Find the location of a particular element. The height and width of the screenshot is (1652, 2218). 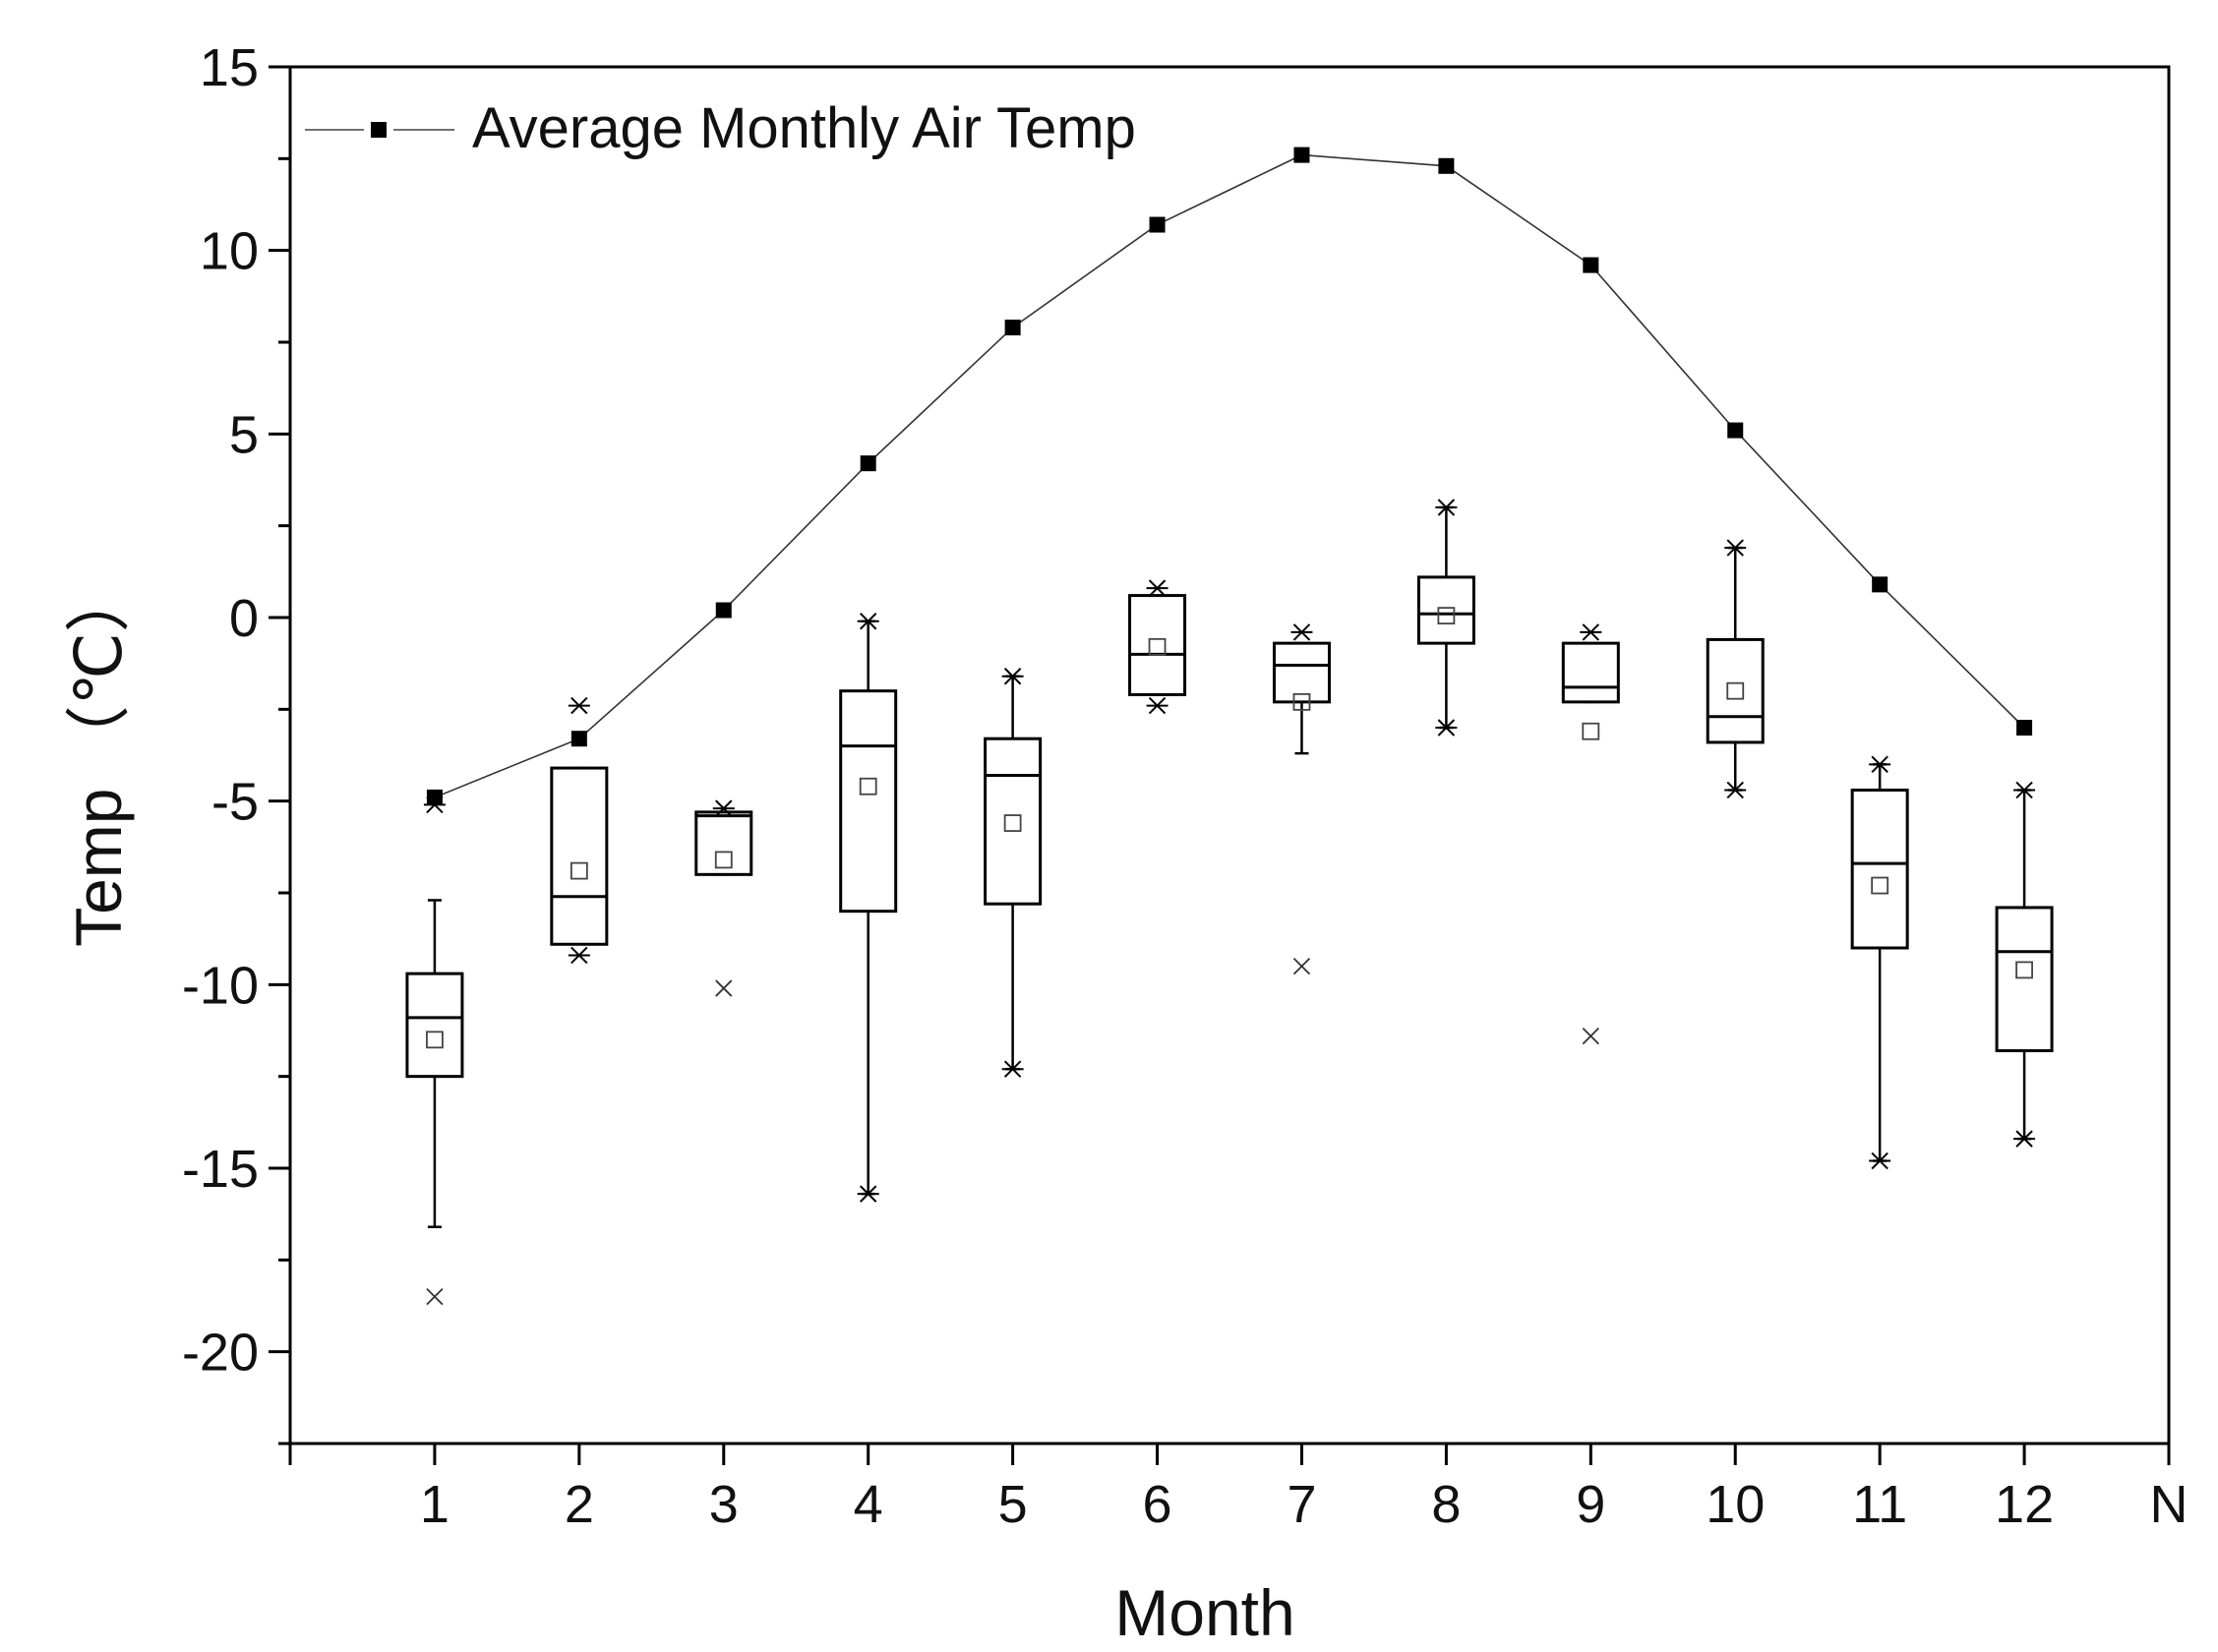

legend: Average Monthly Air Temp is located at coordinates (720, 128).